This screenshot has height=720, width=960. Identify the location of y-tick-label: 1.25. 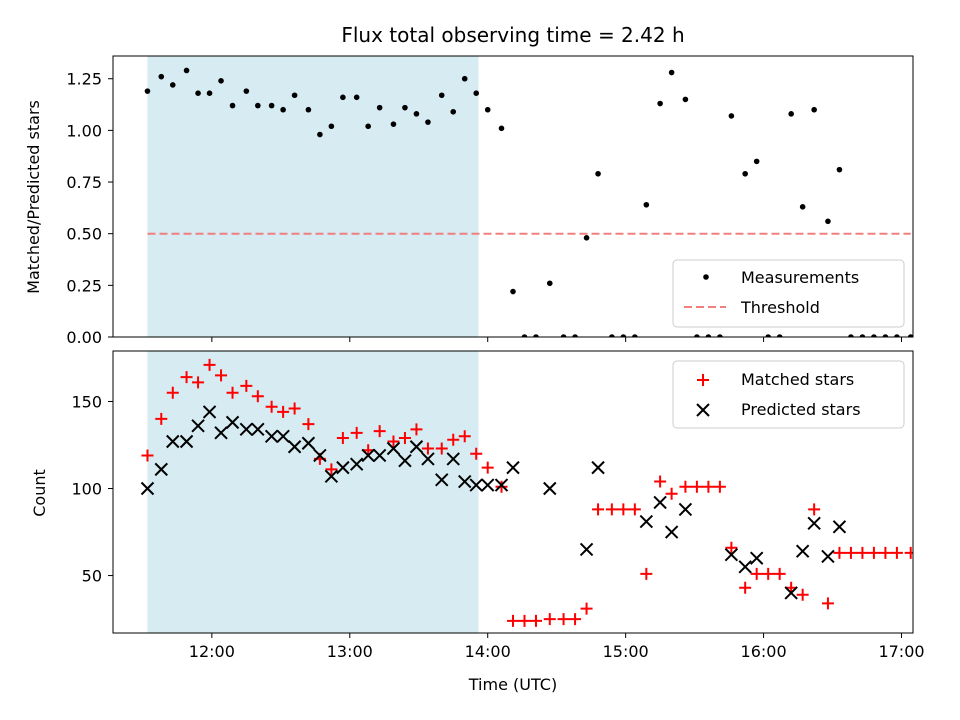
(84, 79).